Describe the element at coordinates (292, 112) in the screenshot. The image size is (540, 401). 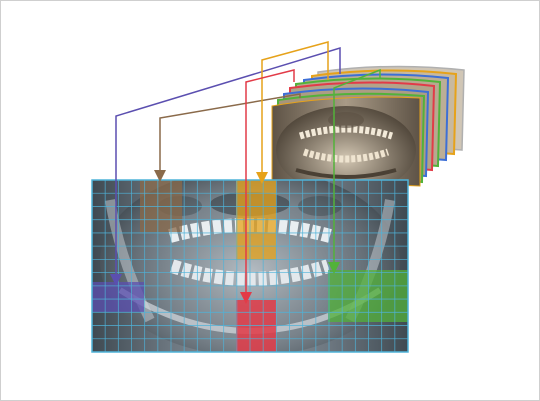
I see `orange-arrow` at that location.